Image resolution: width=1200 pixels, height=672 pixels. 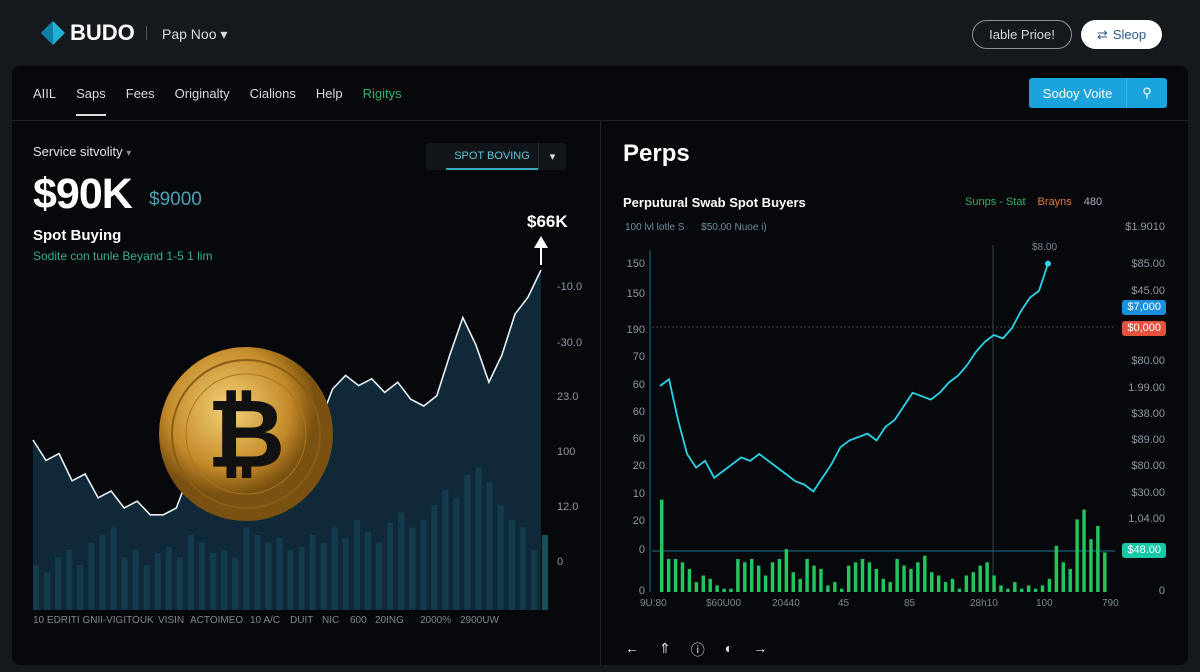 I want to click on price-line, so click(x=854, y=378).